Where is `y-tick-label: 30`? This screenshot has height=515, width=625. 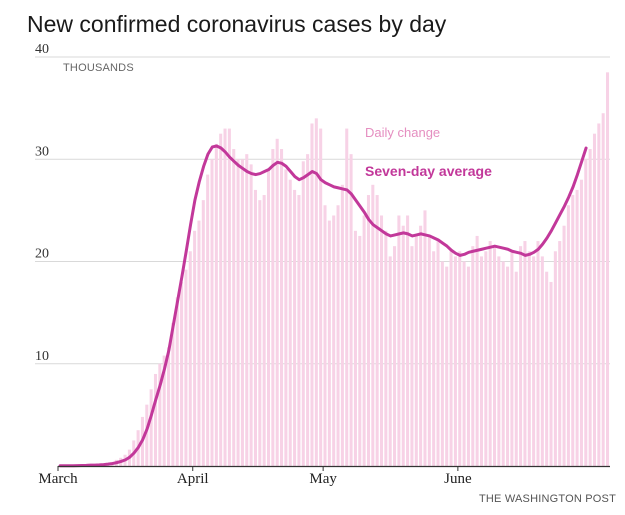 y-tick-label: 30 is located at coordinates (42, 151).